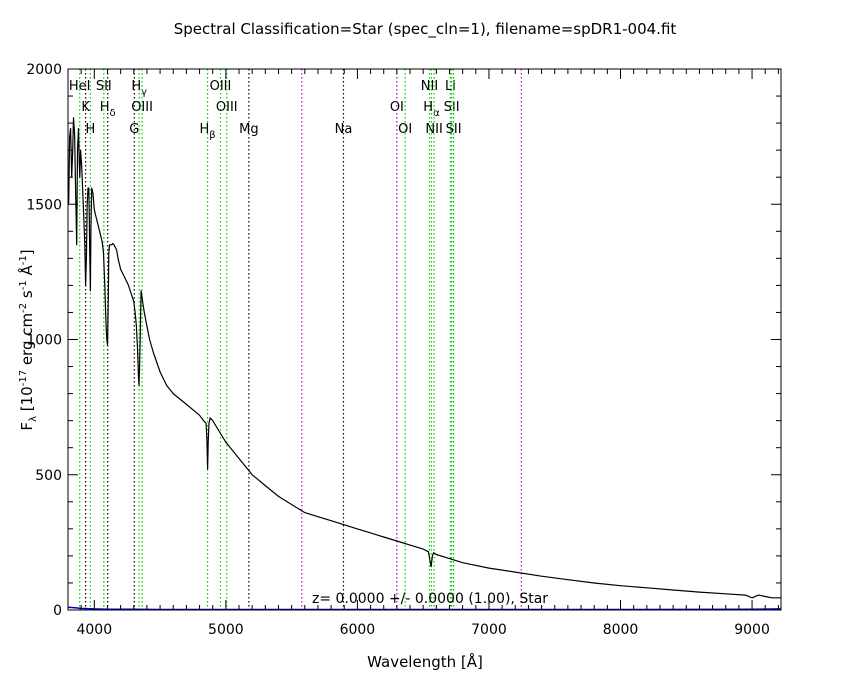 This screenshot has width=850, height=680. Describe the element at coordinates (23, 260) in the screenshot. I see `y-label-exp-4: -1` at that location.